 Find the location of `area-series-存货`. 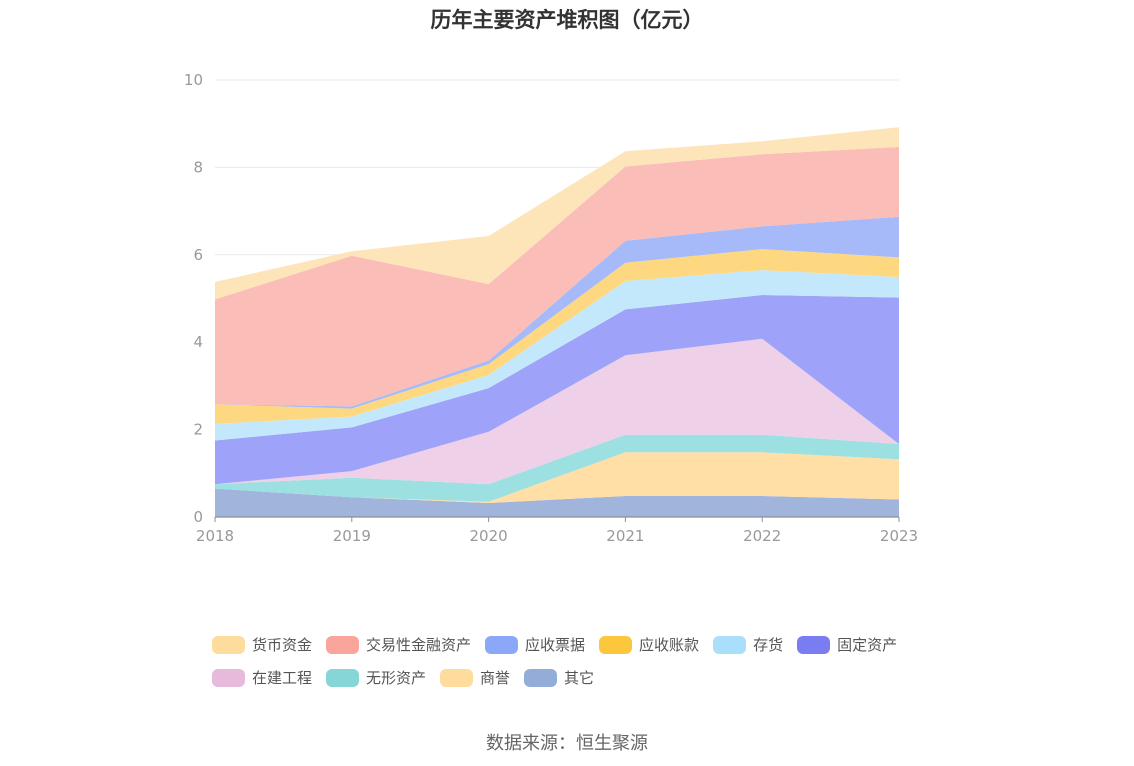

area-series-存货 is located at coordinates (557, 355).